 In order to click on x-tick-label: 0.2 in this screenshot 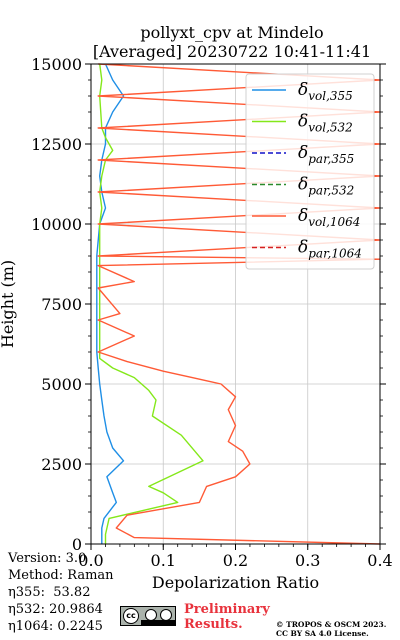, I will do `click(235, 560)`.